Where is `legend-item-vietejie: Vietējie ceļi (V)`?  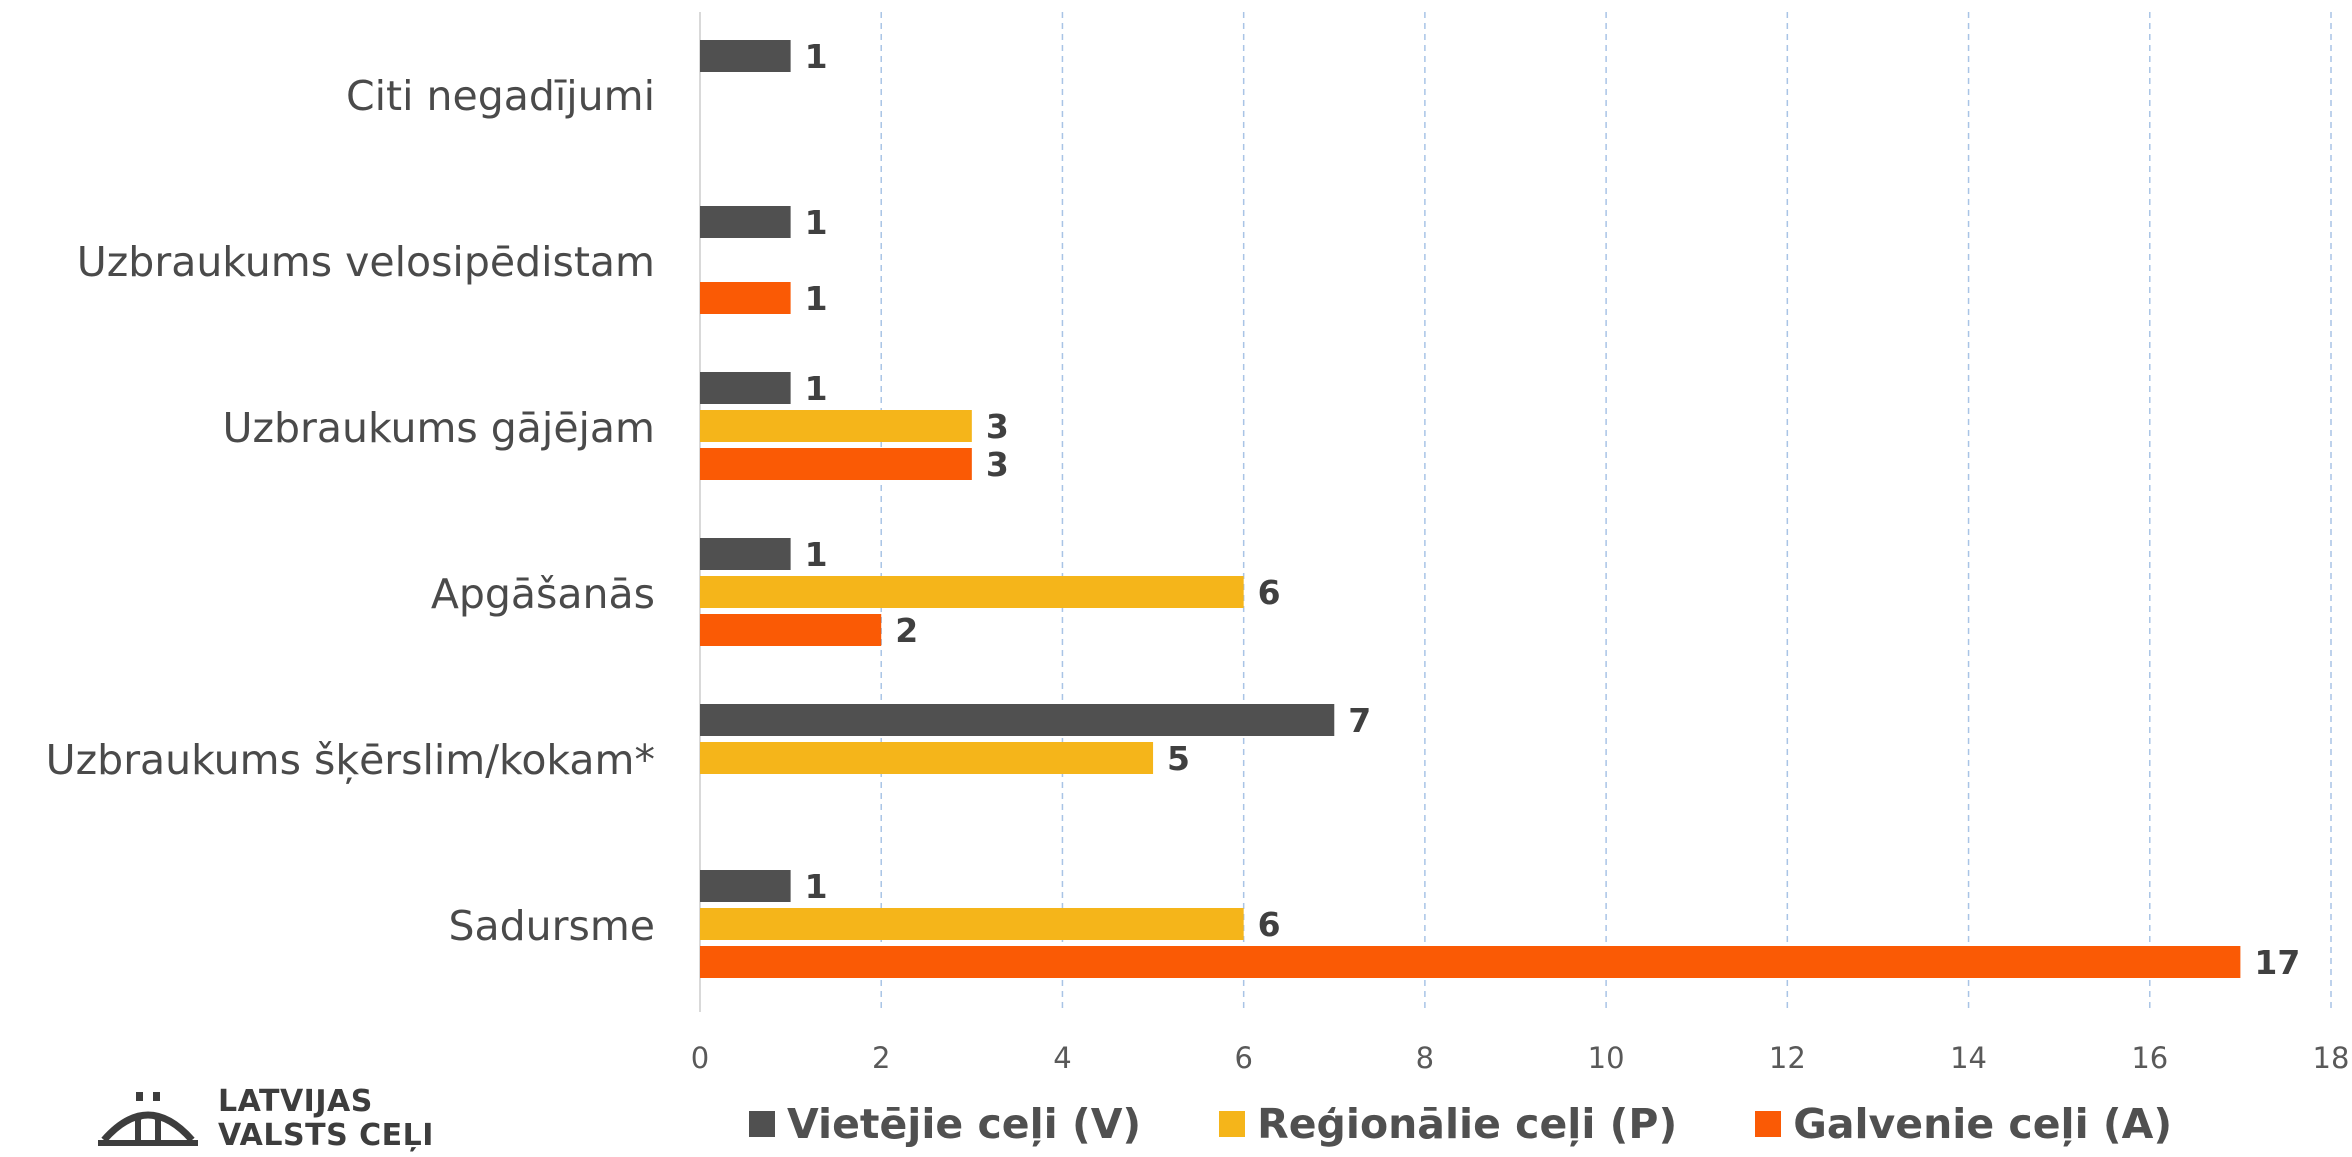
legend-item-vietejie: Vietējie ceļi (V) is located at coordinates (945, 1124).